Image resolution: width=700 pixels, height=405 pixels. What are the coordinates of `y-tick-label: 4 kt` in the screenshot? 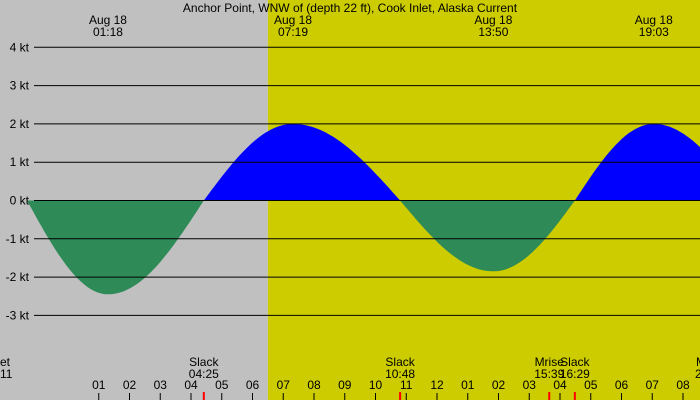 It's located at (20, 47).